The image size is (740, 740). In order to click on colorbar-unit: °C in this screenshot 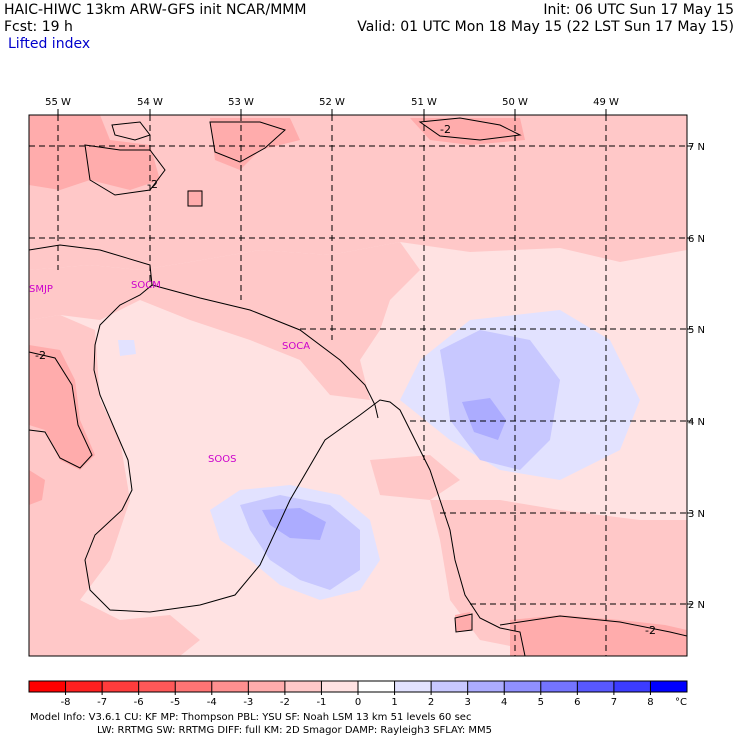, I will do `click(681, 702)`.